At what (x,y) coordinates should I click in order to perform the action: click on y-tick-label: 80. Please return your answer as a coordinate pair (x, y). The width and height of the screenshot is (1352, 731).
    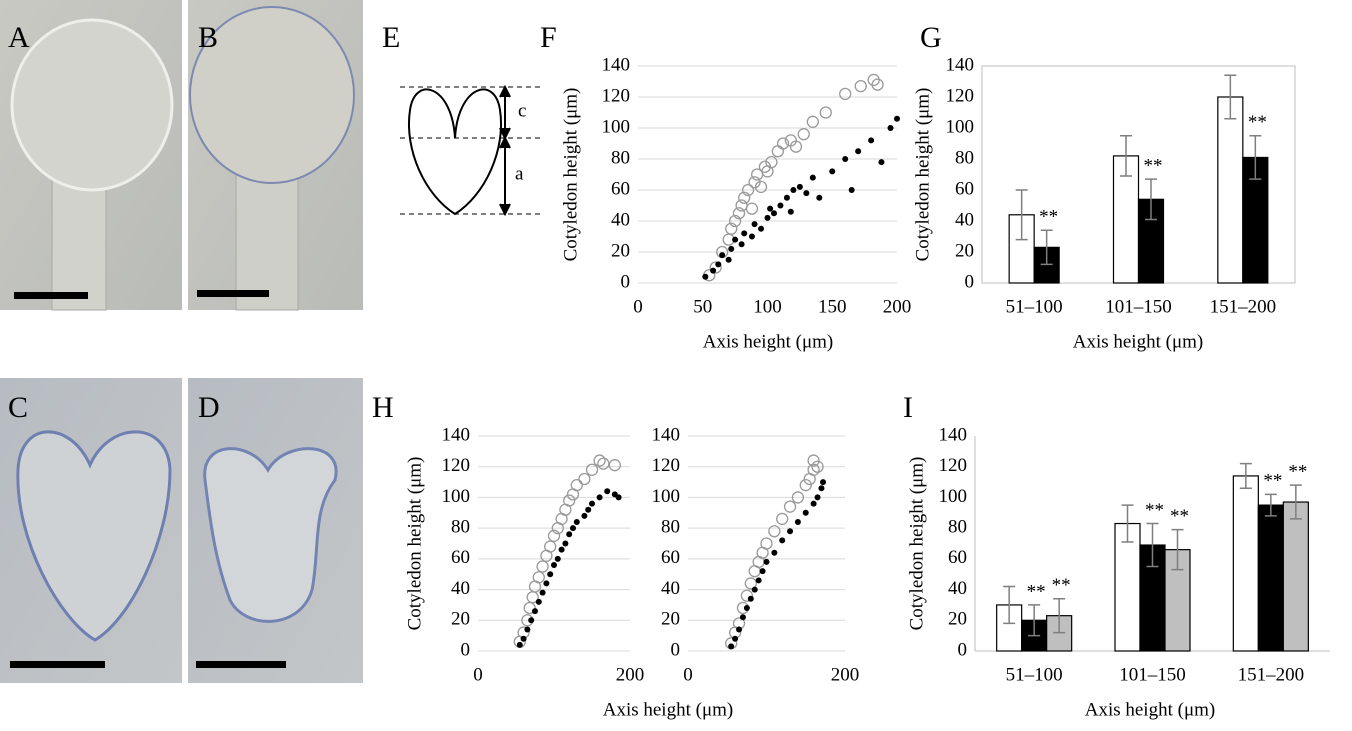
    Looking at the image, I should click on (620, 157).